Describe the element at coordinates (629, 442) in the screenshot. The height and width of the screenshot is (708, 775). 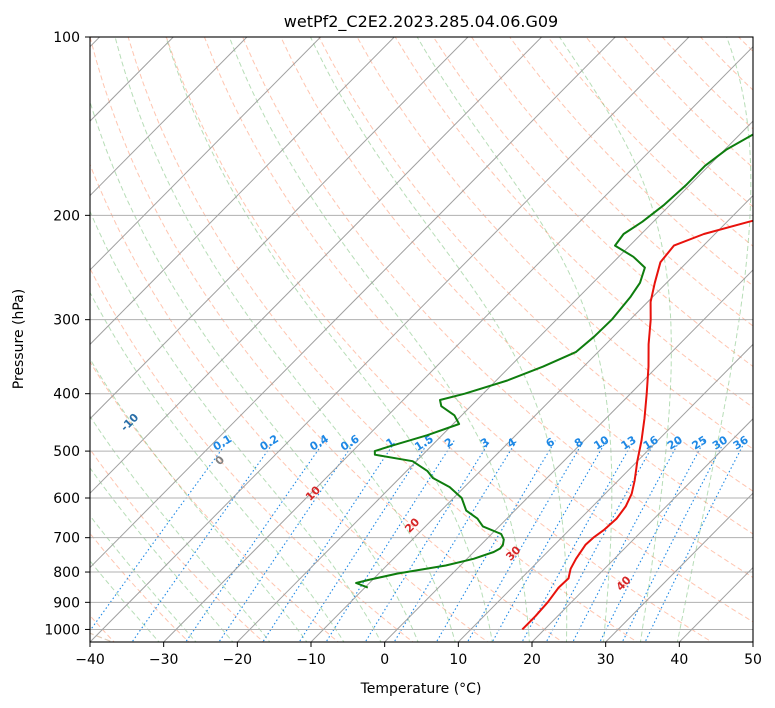
I see `mixing-ratio-label: 13` at that location.